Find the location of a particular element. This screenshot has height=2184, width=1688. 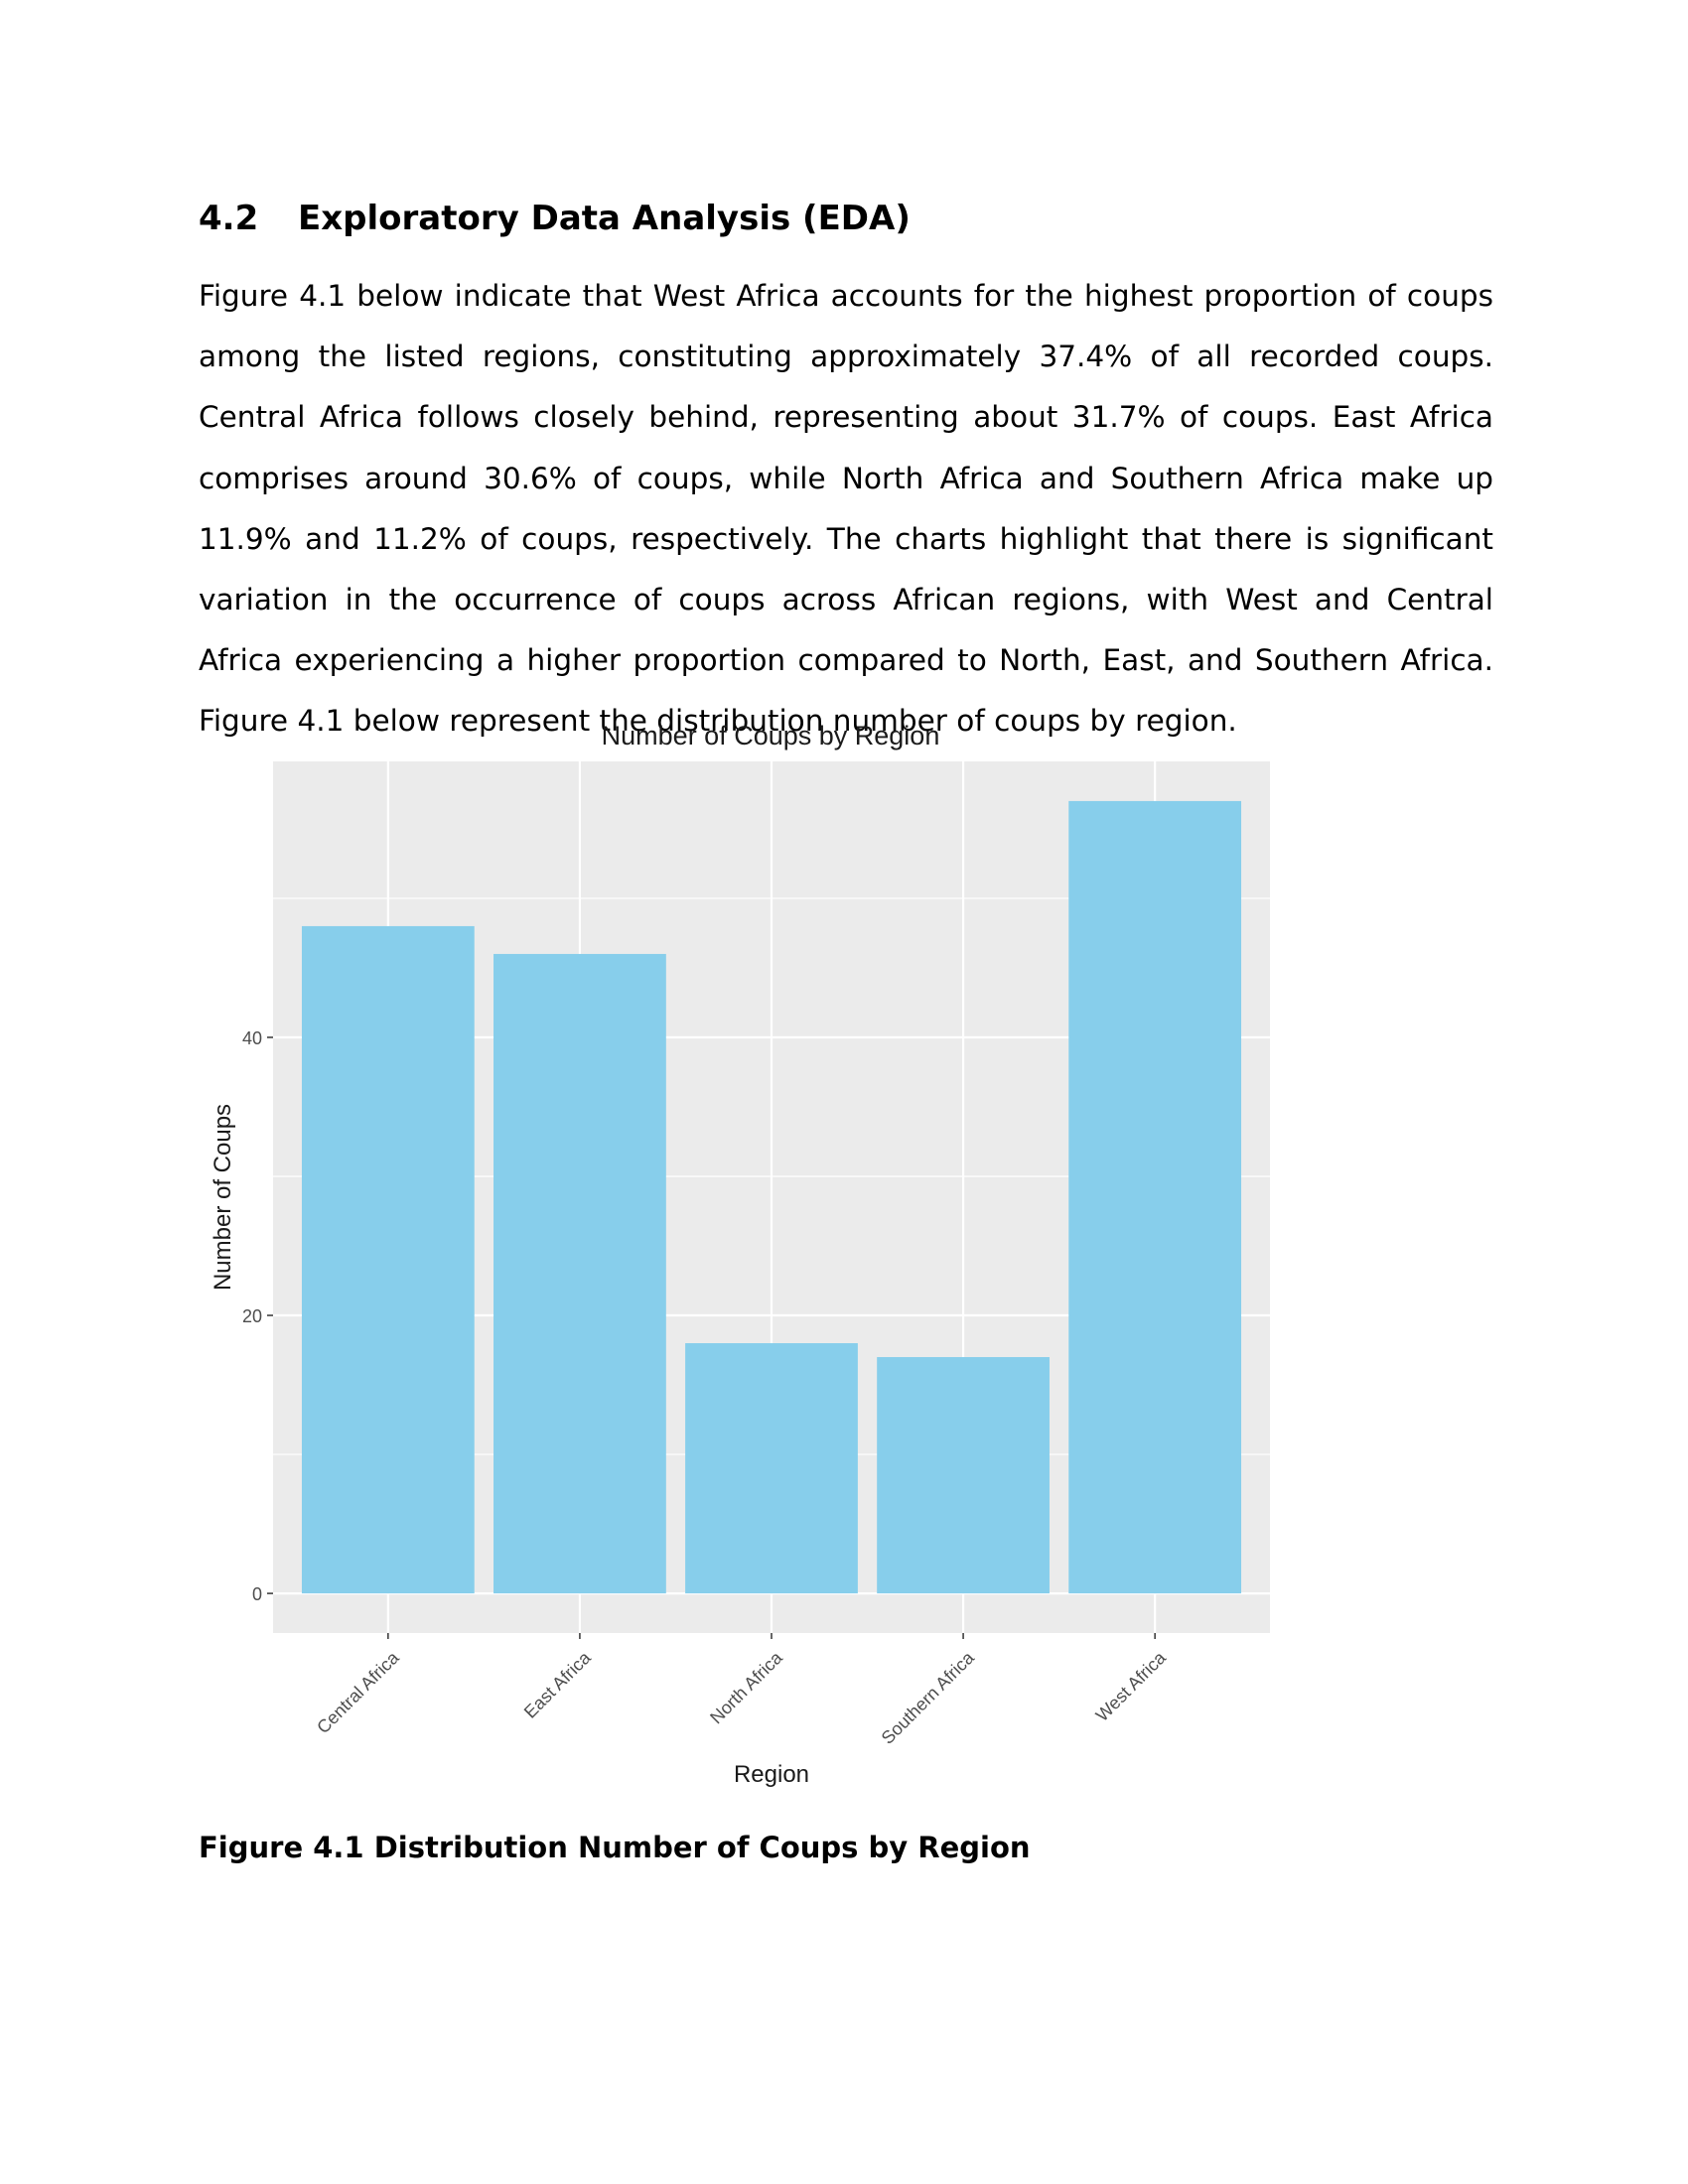

y-axis-label: Number of Coups is located at coordinates (223, 1197).